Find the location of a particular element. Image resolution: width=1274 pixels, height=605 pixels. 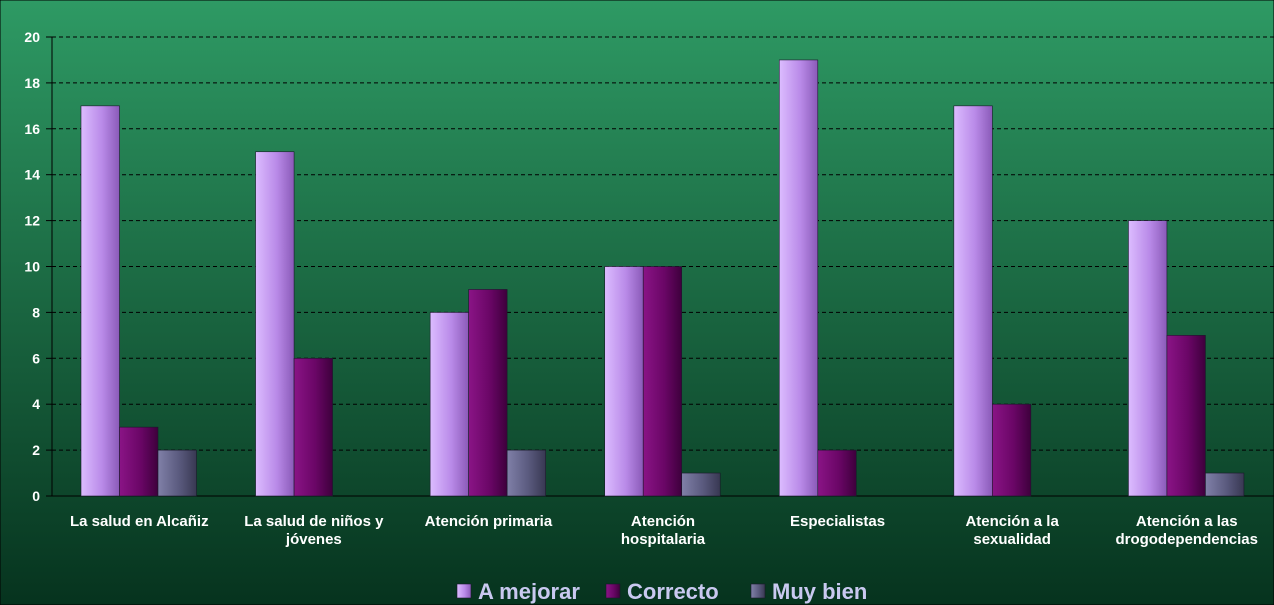

y-tick-label: 14 is located at coordinates (32, 175).